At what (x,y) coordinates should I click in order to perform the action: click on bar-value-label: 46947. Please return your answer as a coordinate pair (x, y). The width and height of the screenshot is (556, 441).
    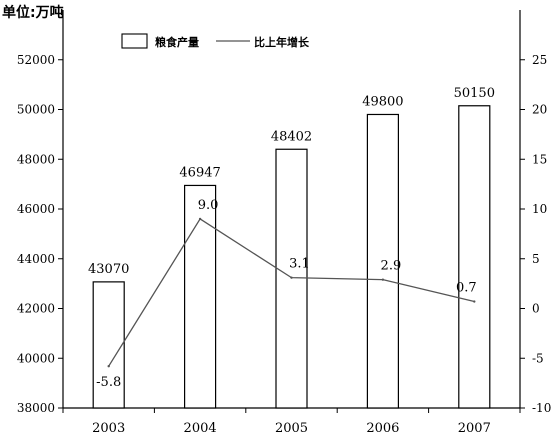
    Looking at the image, I should click on (199, 172).